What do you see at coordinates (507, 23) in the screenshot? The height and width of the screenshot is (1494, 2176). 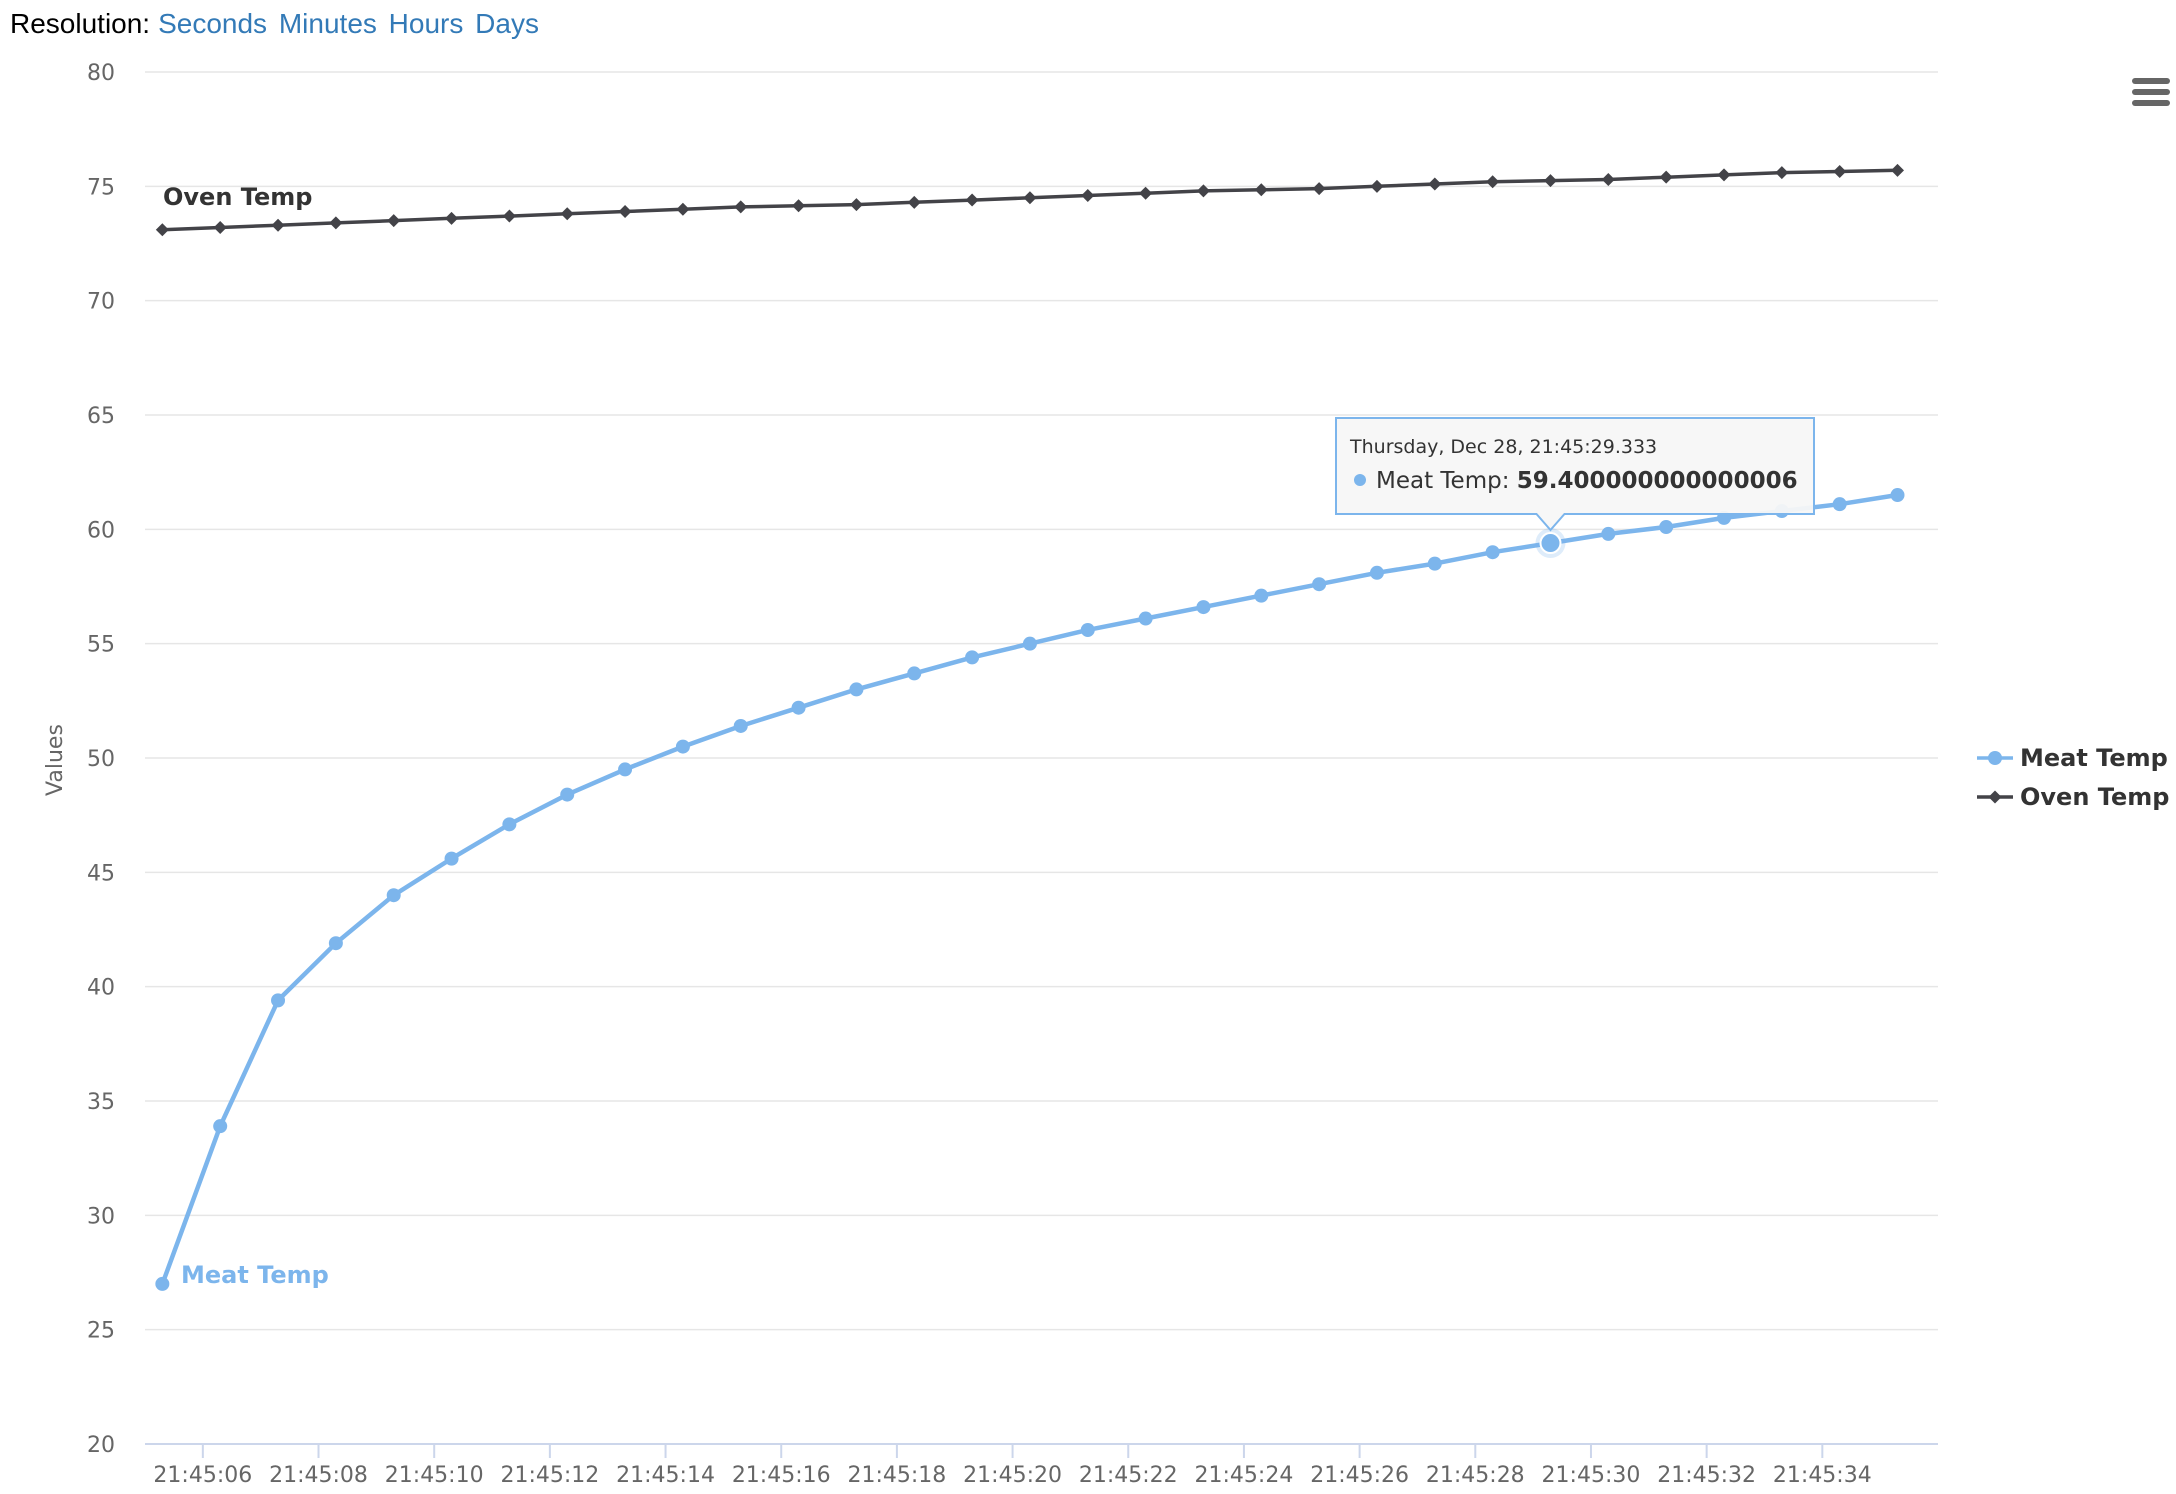 I see `resolution-days-link: Days` at bounding box center [507, 23].